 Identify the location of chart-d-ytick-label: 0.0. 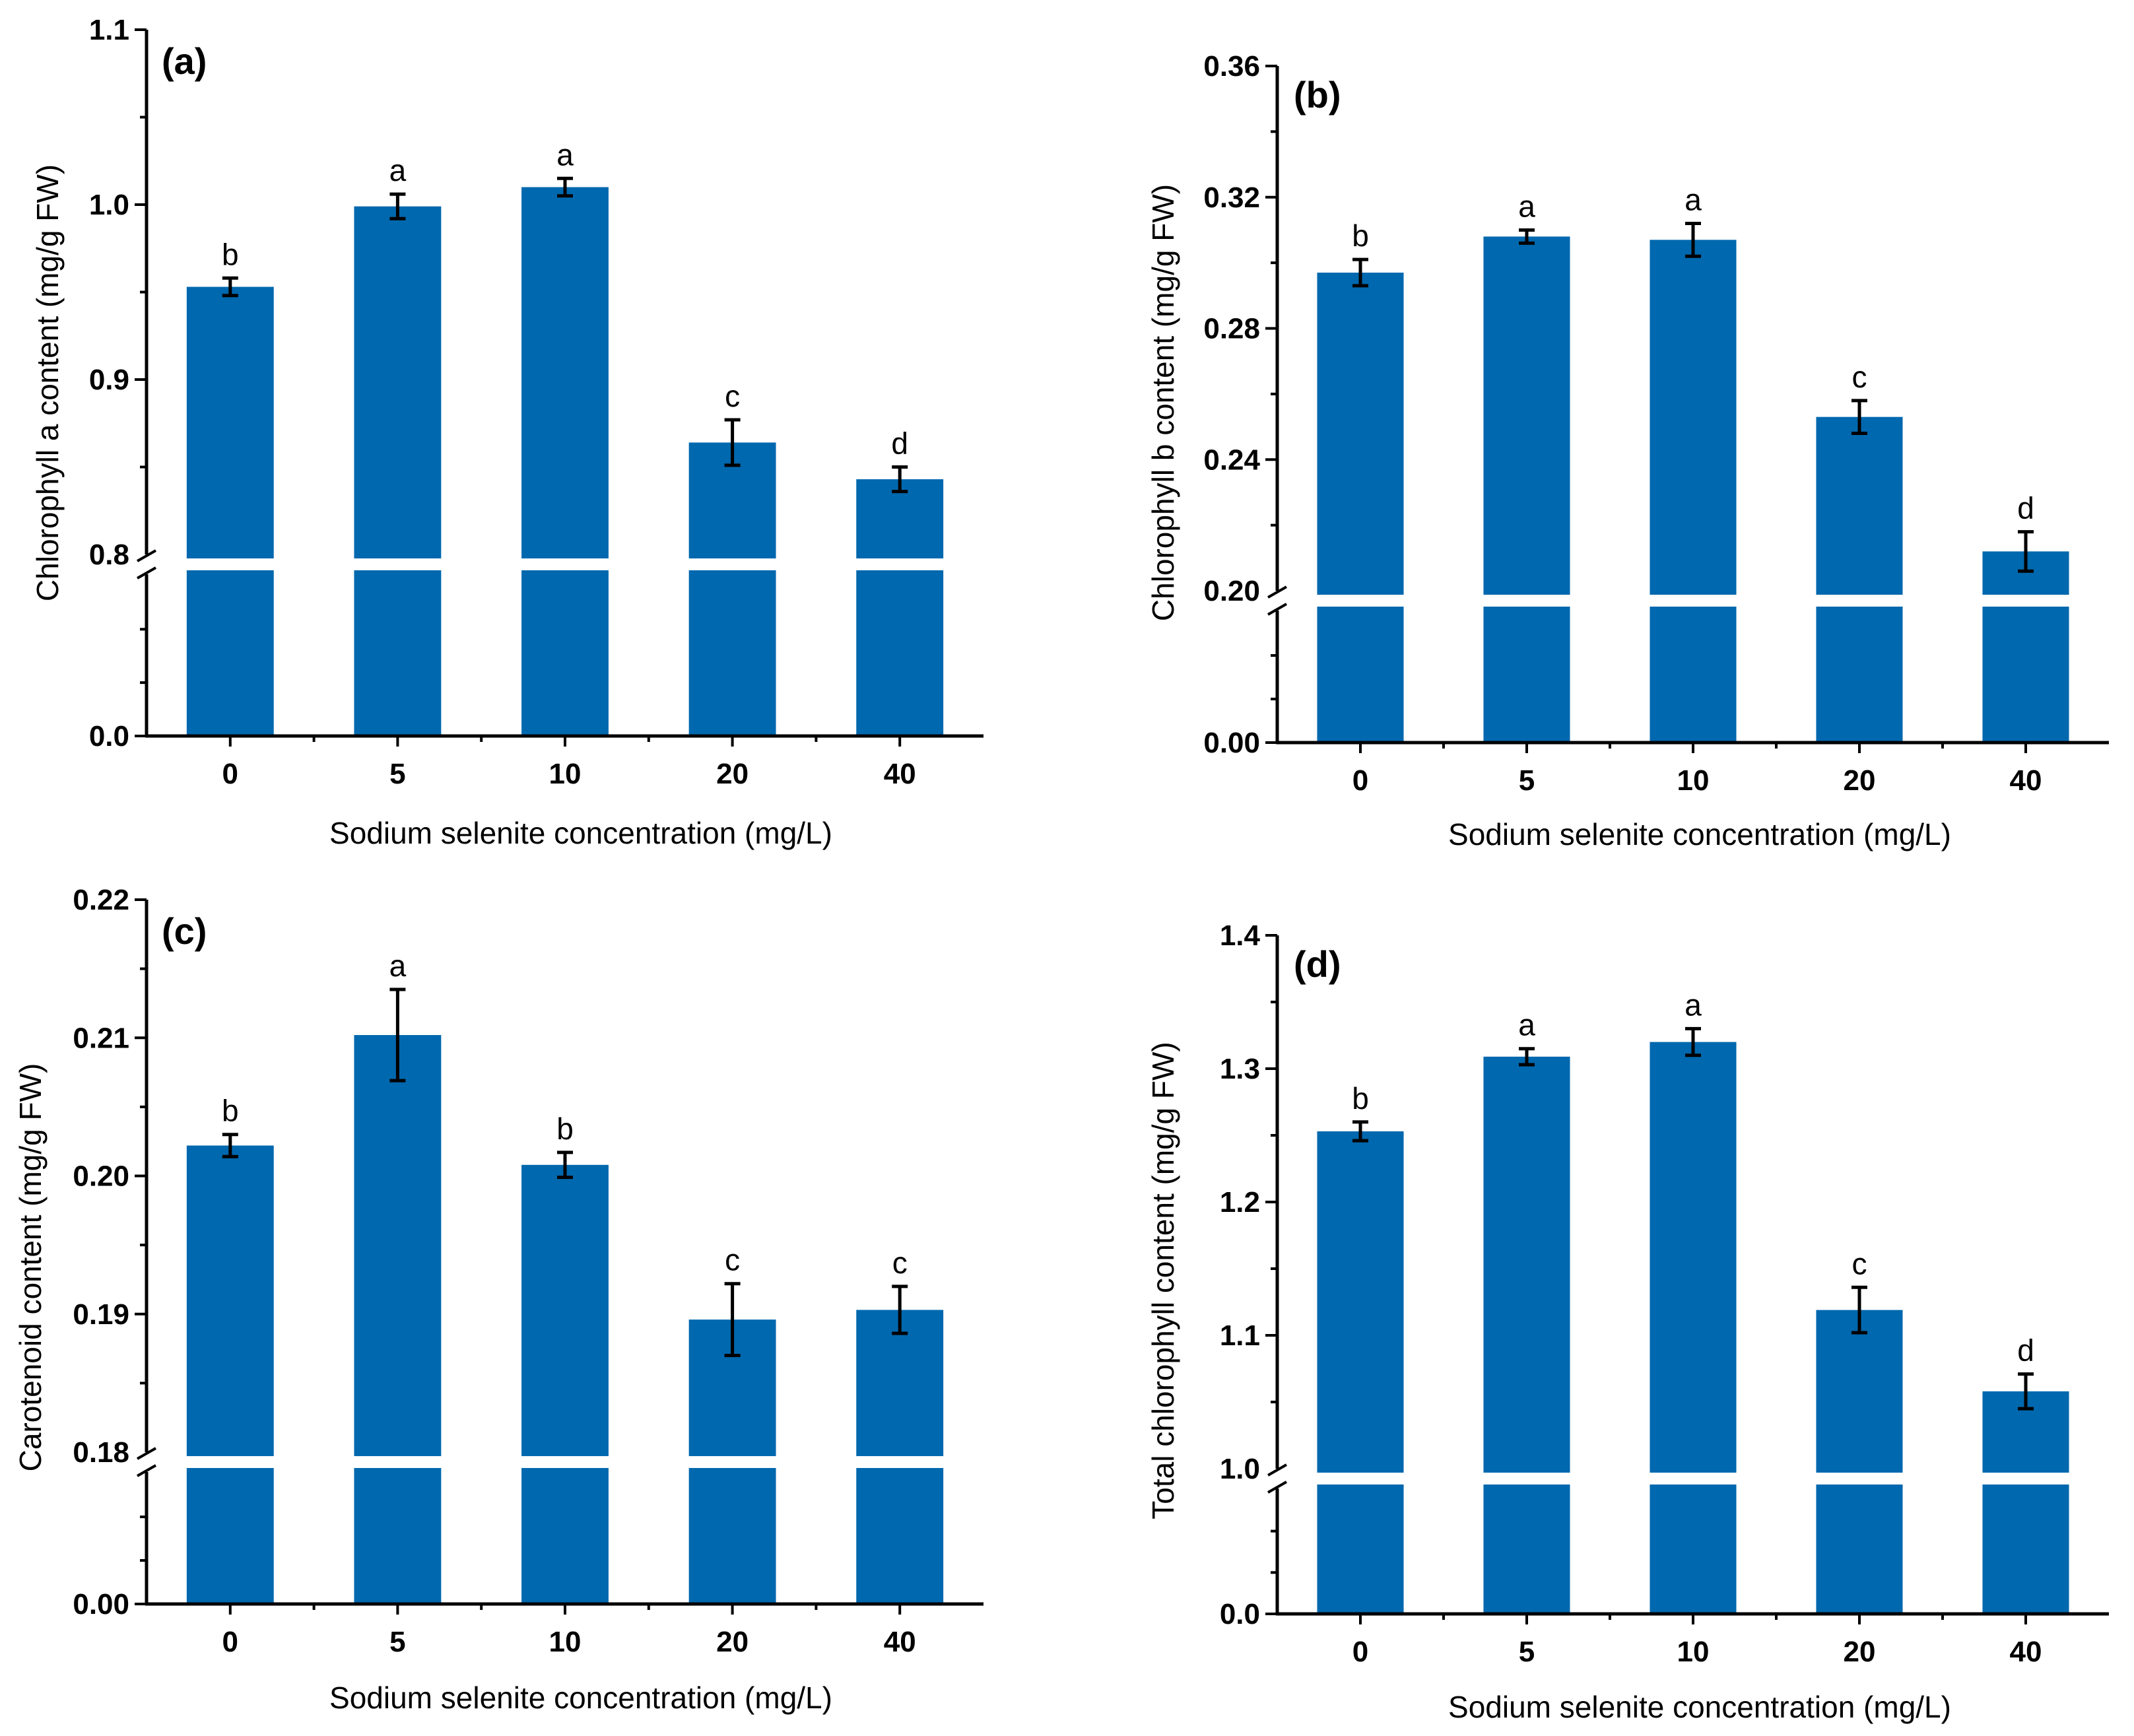
(1240, 1614).